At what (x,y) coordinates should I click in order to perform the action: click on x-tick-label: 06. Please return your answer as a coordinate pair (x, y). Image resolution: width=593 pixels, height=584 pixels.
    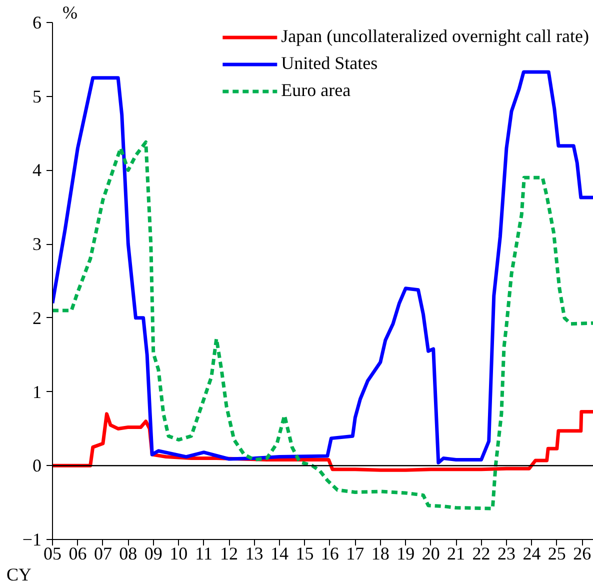
    Looking at the image, I should click on (77, 554).